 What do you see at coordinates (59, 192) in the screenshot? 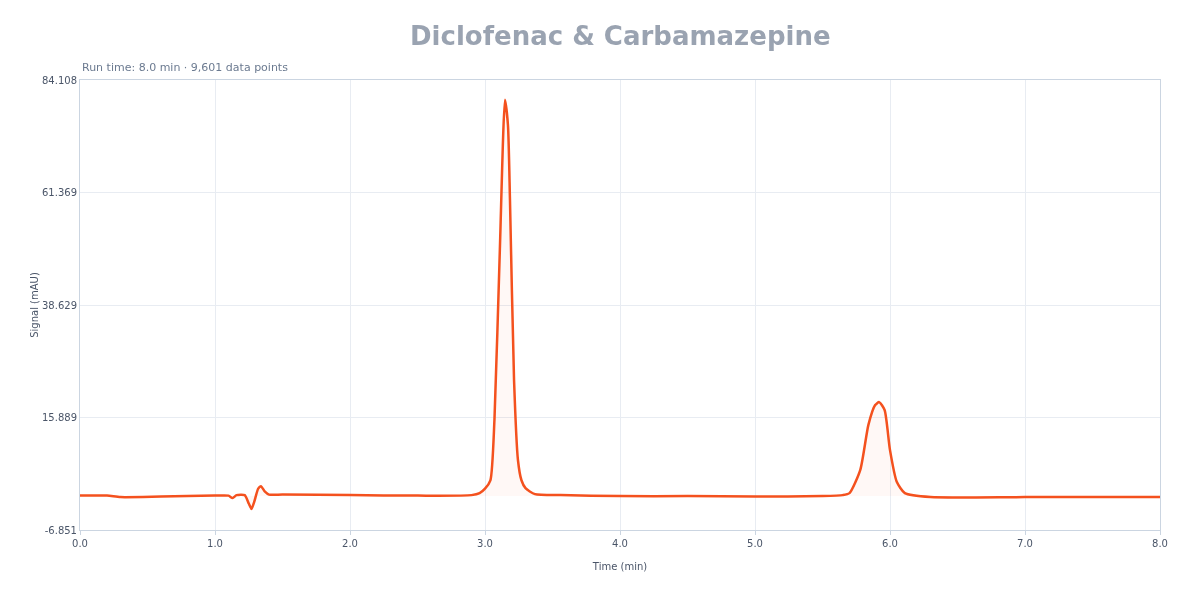
I see `y-tick-label: 61.369` at bounding box center [59, 192].